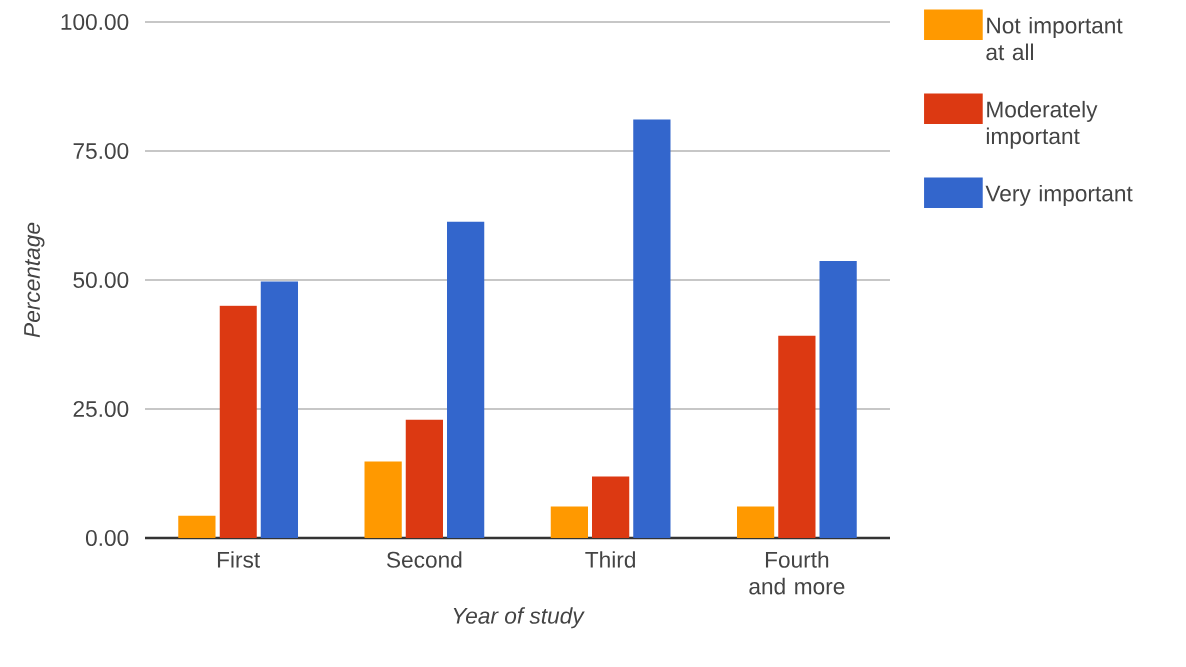  I want to click on legend-label: Not important at all, so click(1054, 38).